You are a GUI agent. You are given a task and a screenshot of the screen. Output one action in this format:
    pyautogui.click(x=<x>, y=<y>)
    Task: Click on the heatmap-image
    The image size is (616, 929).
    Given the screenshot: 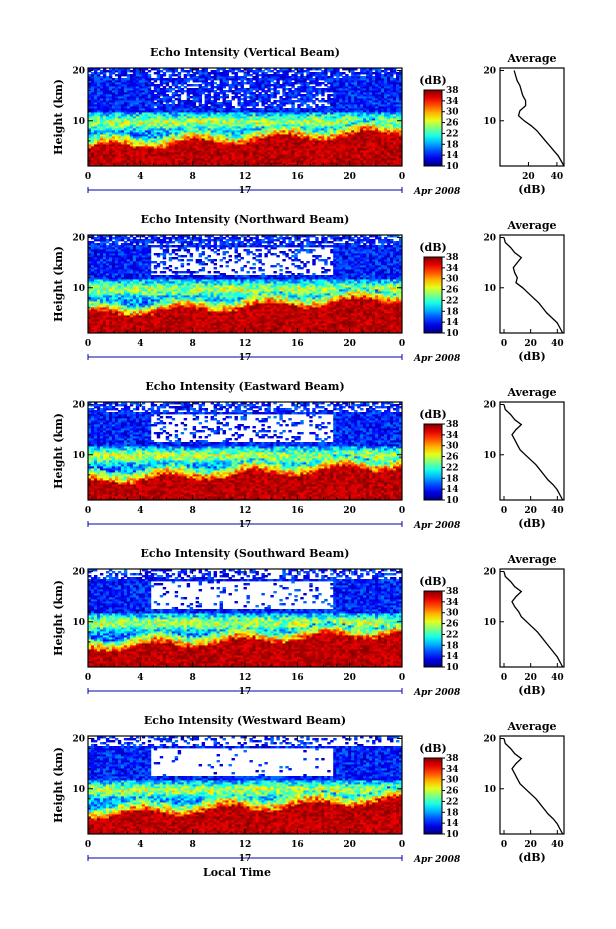 What is the action you would take?
    pyautogui.click(x=245, y=117)
    